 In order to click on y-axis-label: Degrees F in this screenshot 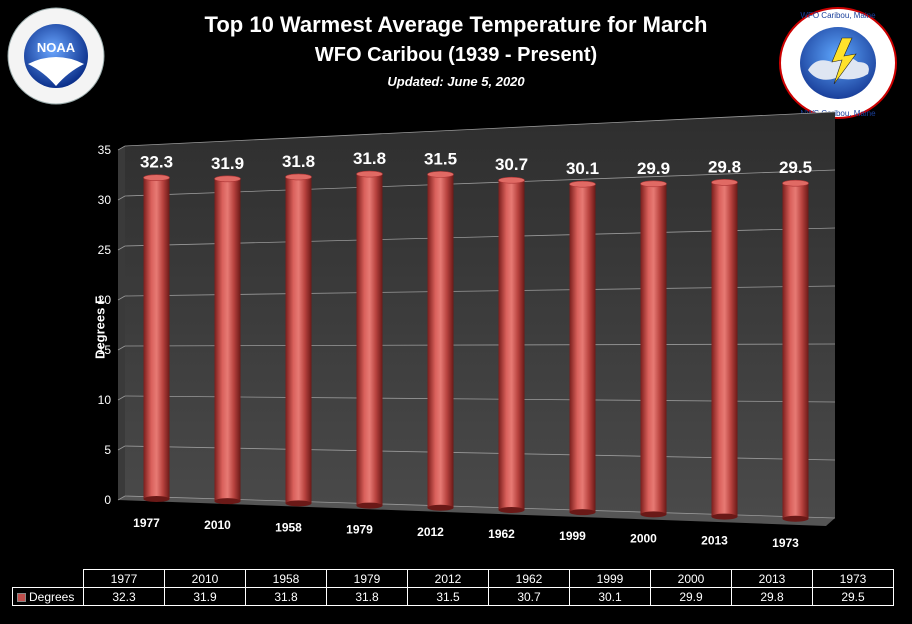, I will do `click(100, 327)`.